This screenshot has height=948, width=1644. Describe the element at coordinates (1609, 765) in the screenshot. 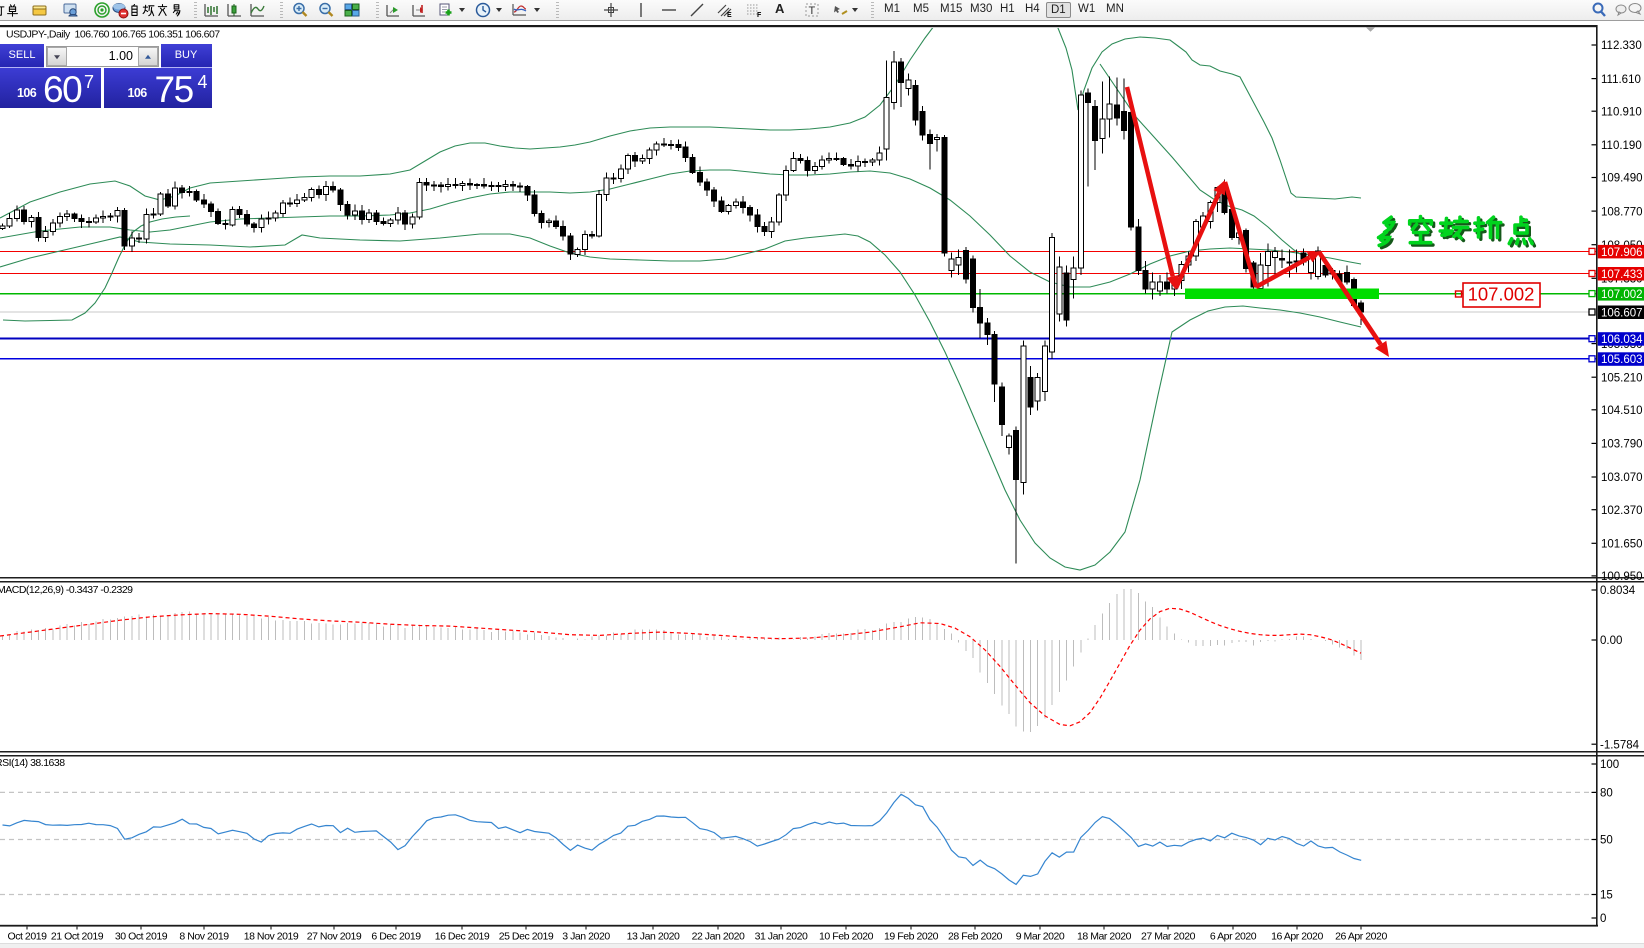

I see `svg-text: 100` at that location.